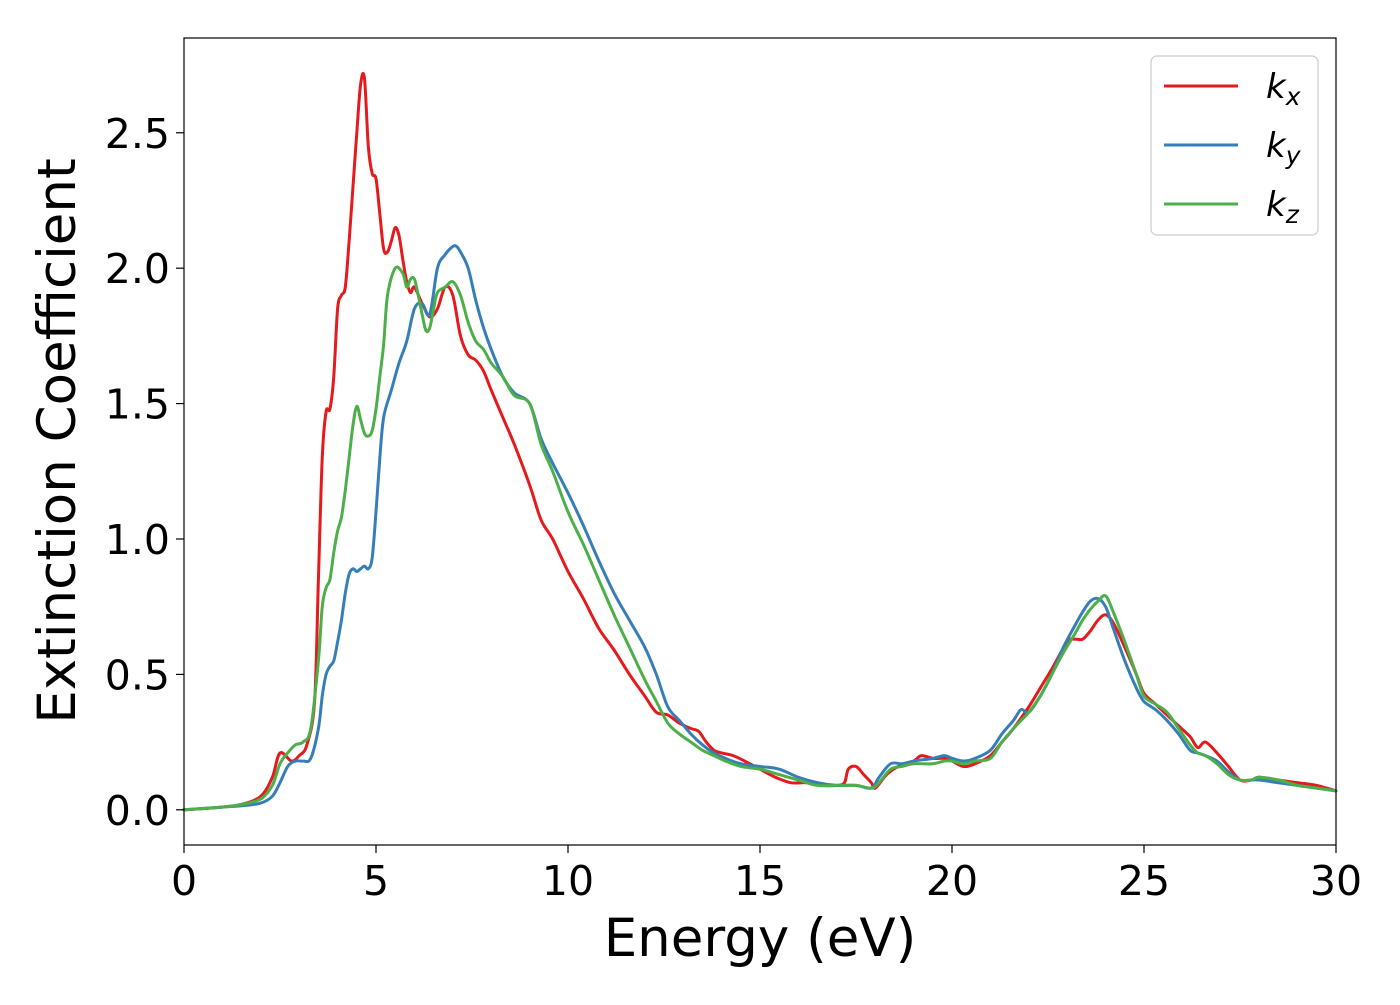 The height and width of the screenshot is (1005, 1400). What do you see at coordinates (1283, 207) in the screenshot?
I see `legend-label-kz: kz` at bounding box center [1283, 207].